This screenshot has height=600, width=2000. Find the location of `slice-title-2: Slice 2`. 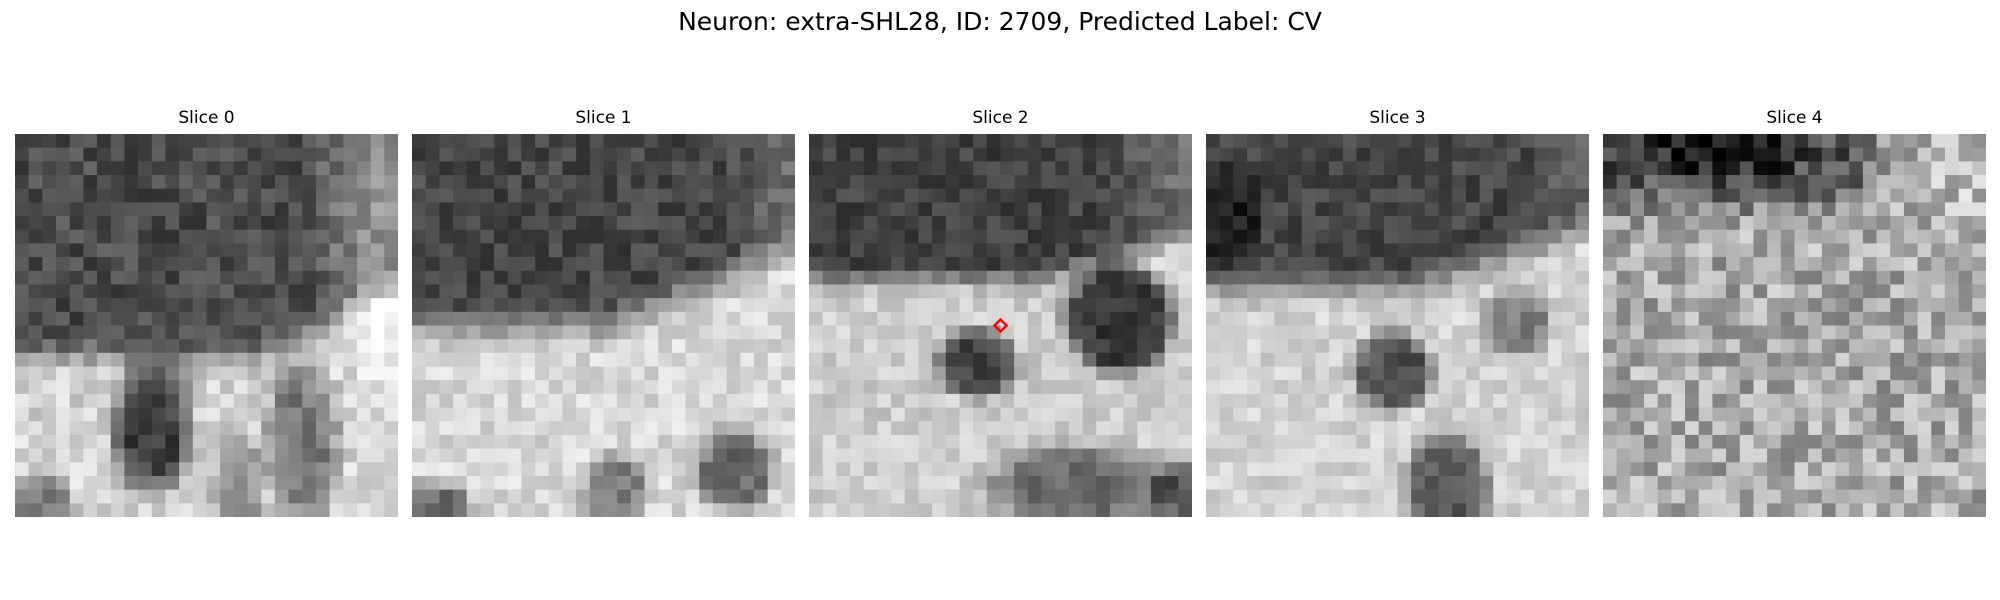

slice-title-2: Slice 2 is located at coordinates (1000, 118).